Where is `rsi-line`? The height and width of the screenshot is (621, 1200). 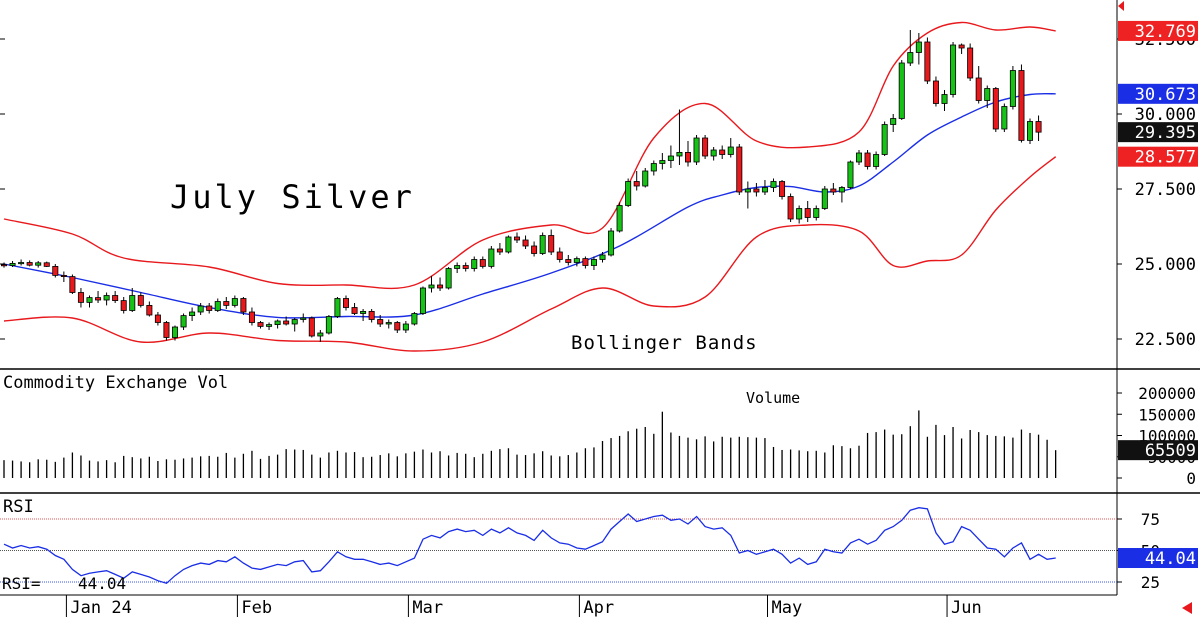 rsi-line is located at coordinates (529, 546).